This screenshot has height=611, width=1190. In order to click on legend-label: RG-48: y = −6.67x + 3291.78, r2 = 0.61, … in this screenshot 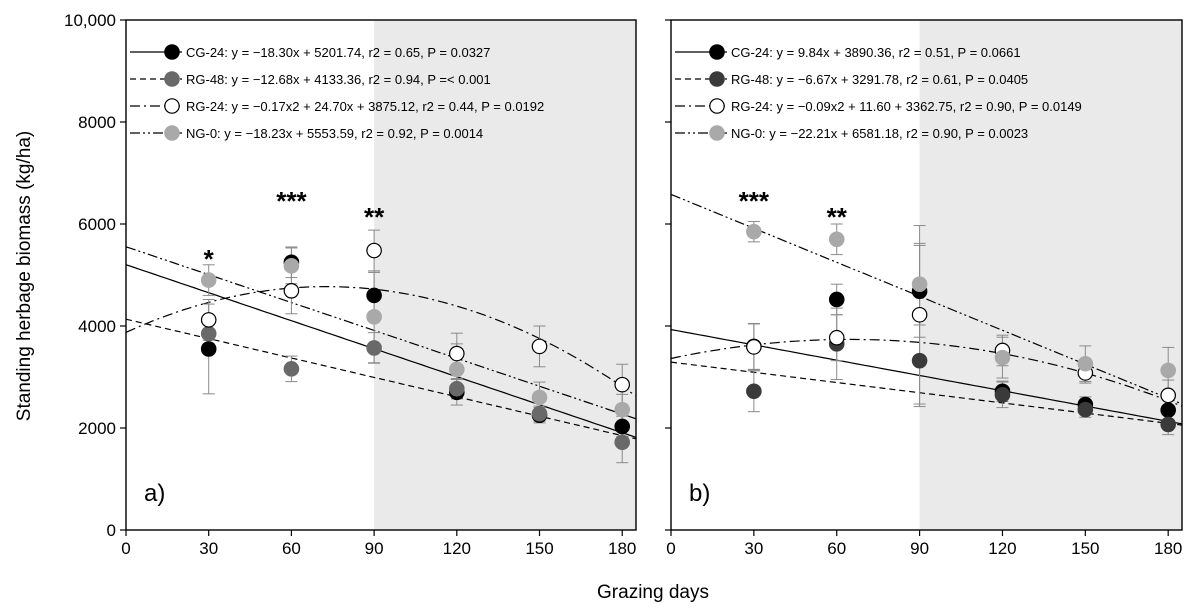, I will do `click(879, 79)`.